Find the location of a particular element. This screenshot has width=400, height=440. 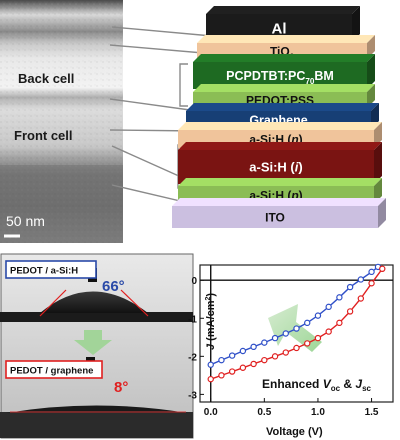

y-tick-label: -2 is located at coordinates (192, 357).